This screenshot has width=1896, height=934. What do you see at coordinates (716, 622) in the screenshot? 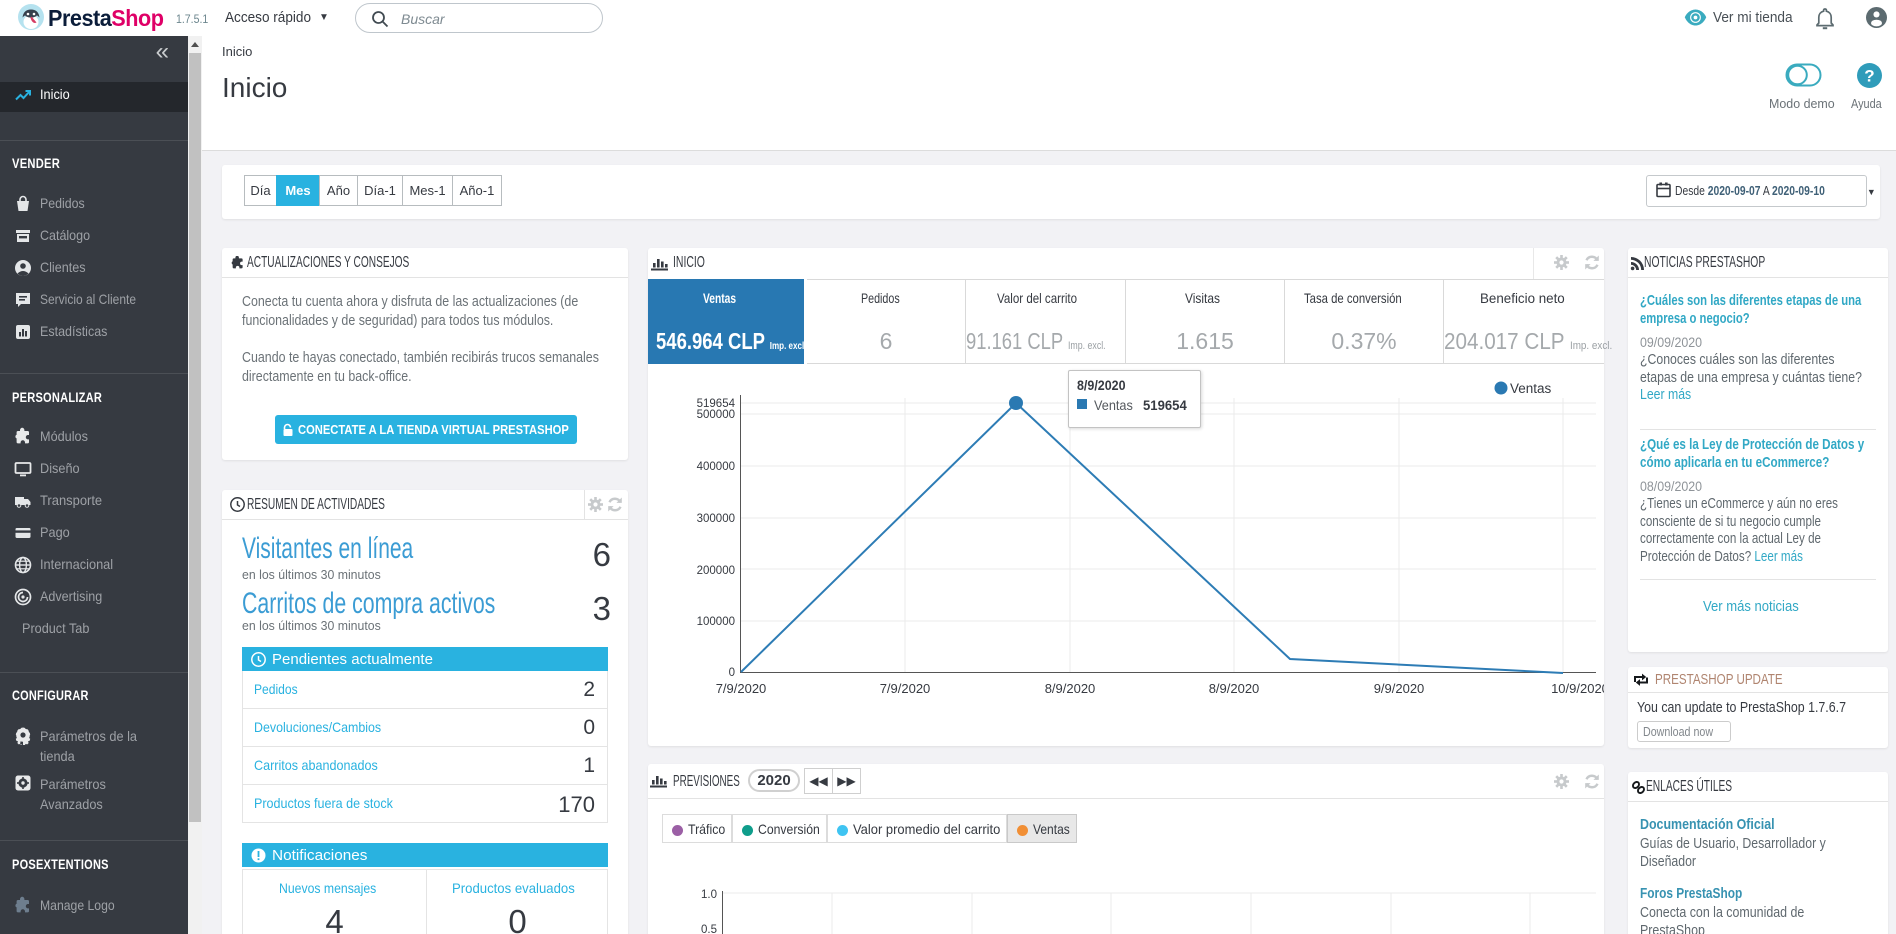
I see `svg-text: 100000` at bounding box center [716, 622].